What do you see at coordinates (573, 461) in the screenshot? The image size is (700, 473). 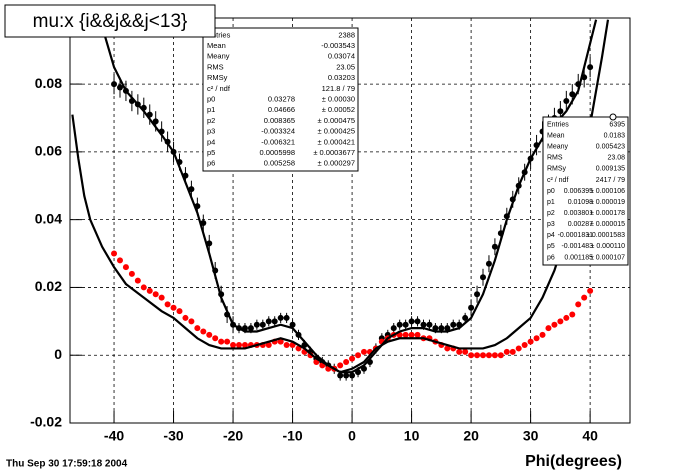 I see `x-axis-label: Phi(degrees)` at bounding box center [573, 461].